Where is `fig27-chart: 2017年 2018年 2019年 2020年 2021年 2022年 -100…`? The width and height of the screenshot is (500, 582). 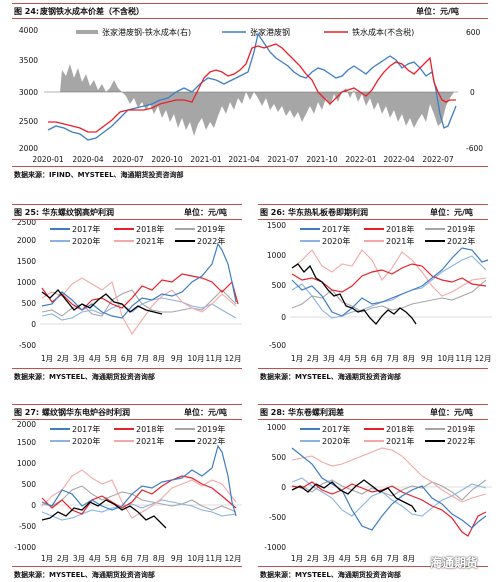
fig27-chart: 2017年 2018年 2019年 2020年 2021年 2022年 -100… is located at coordinates (128, 491).